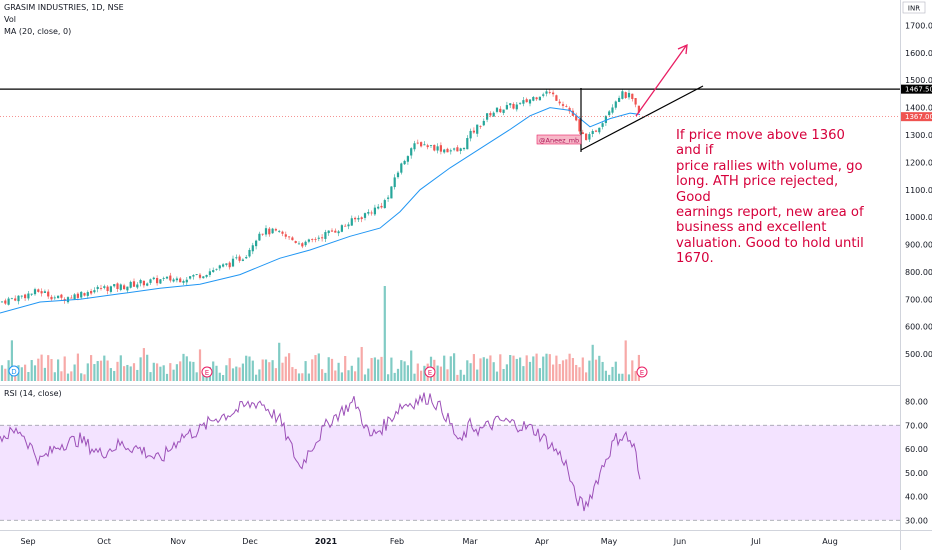 The image size is (932, 550). Describe the element at coordinates (326, 541) in the screenshot. I see `time-axis-label: 2021` at that location.